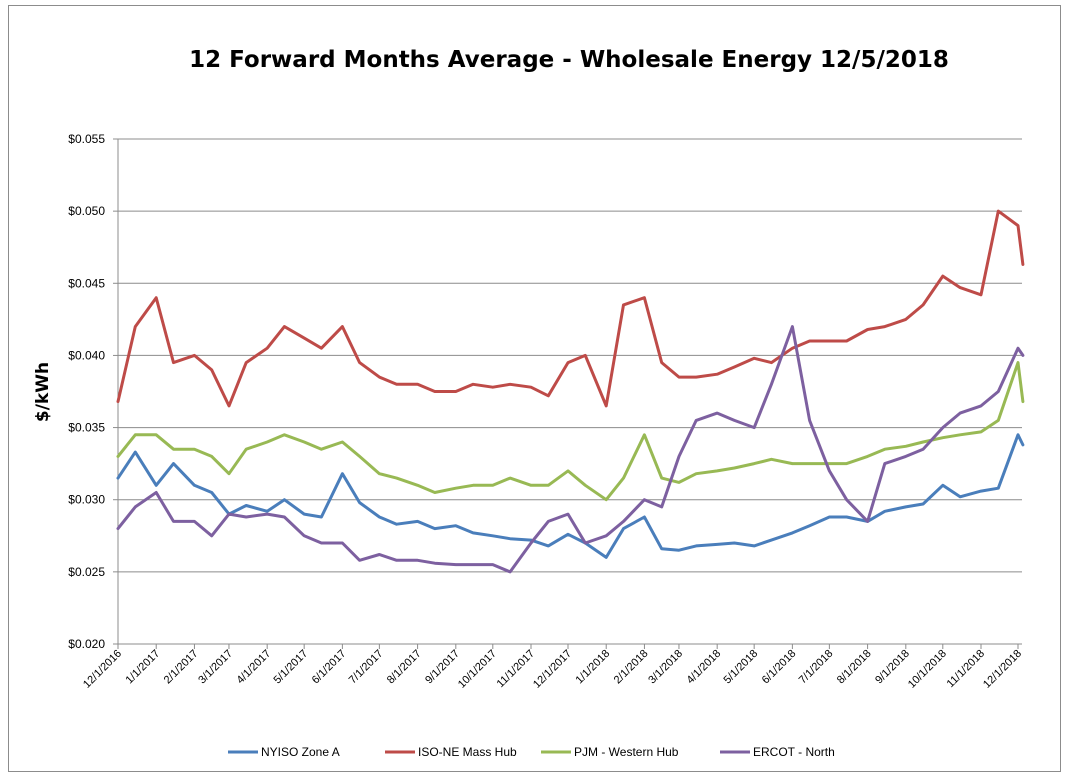 The image size is (1070, 780). What do you see at coordinates (704, 667) in the screenshot?
I see `x-tick-label: 4/1/2018` at bounding box center [704, 667].